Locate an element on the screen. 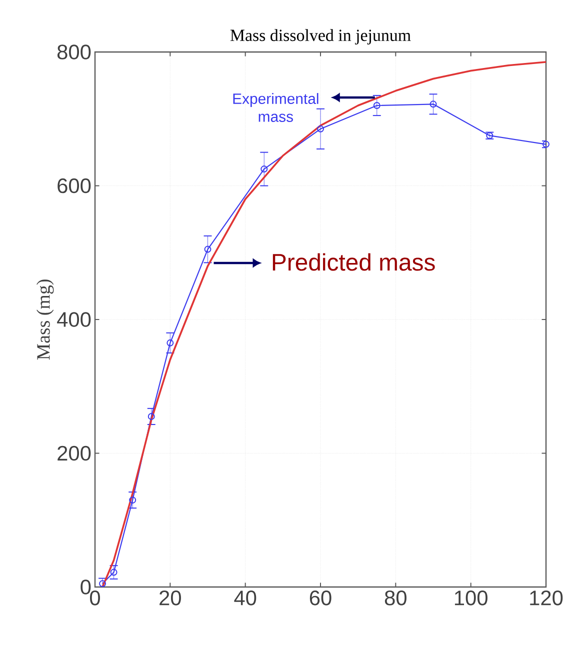 This screenshot has width=568, height=645. x-tick-label: 120 is located at coordinates (546, 598).